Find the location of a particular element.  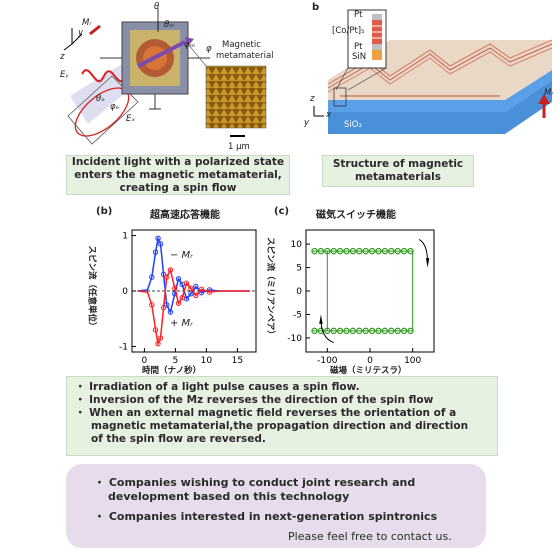

chart-c-ytick-label: 10 is located at coordinates (297, 245).